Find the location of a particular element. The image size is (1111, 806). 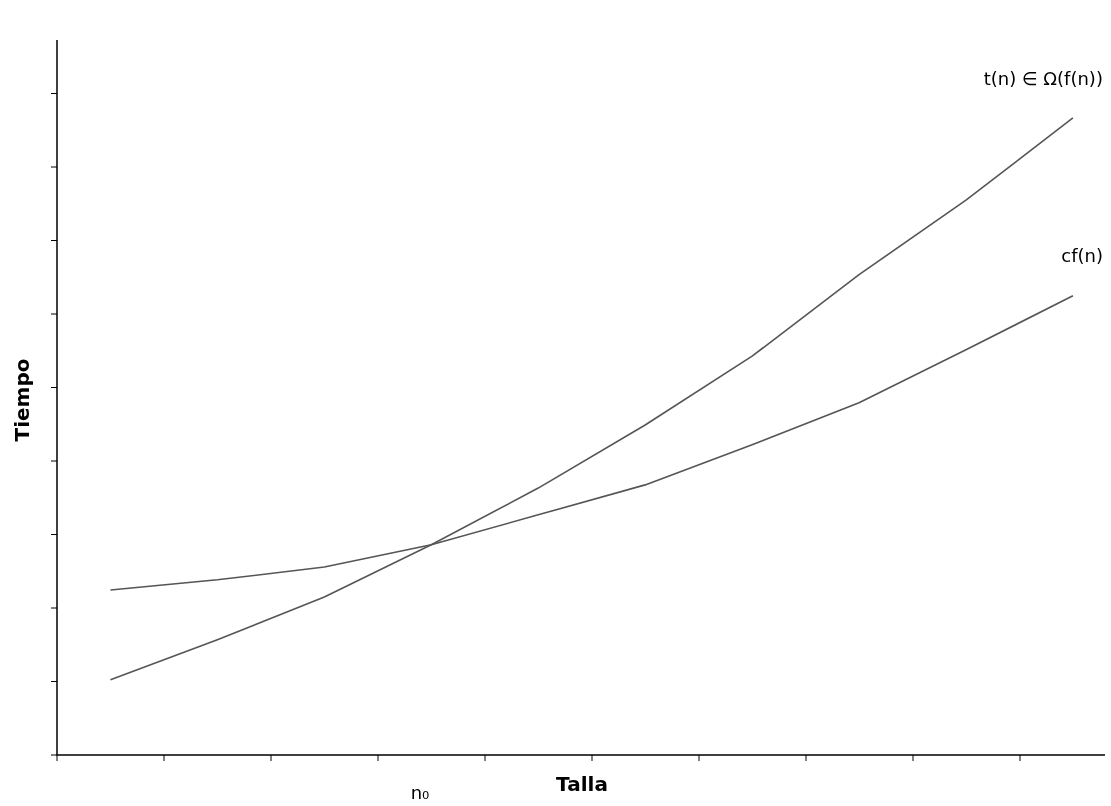

text: n₀ is located at coordinates (420, 792).